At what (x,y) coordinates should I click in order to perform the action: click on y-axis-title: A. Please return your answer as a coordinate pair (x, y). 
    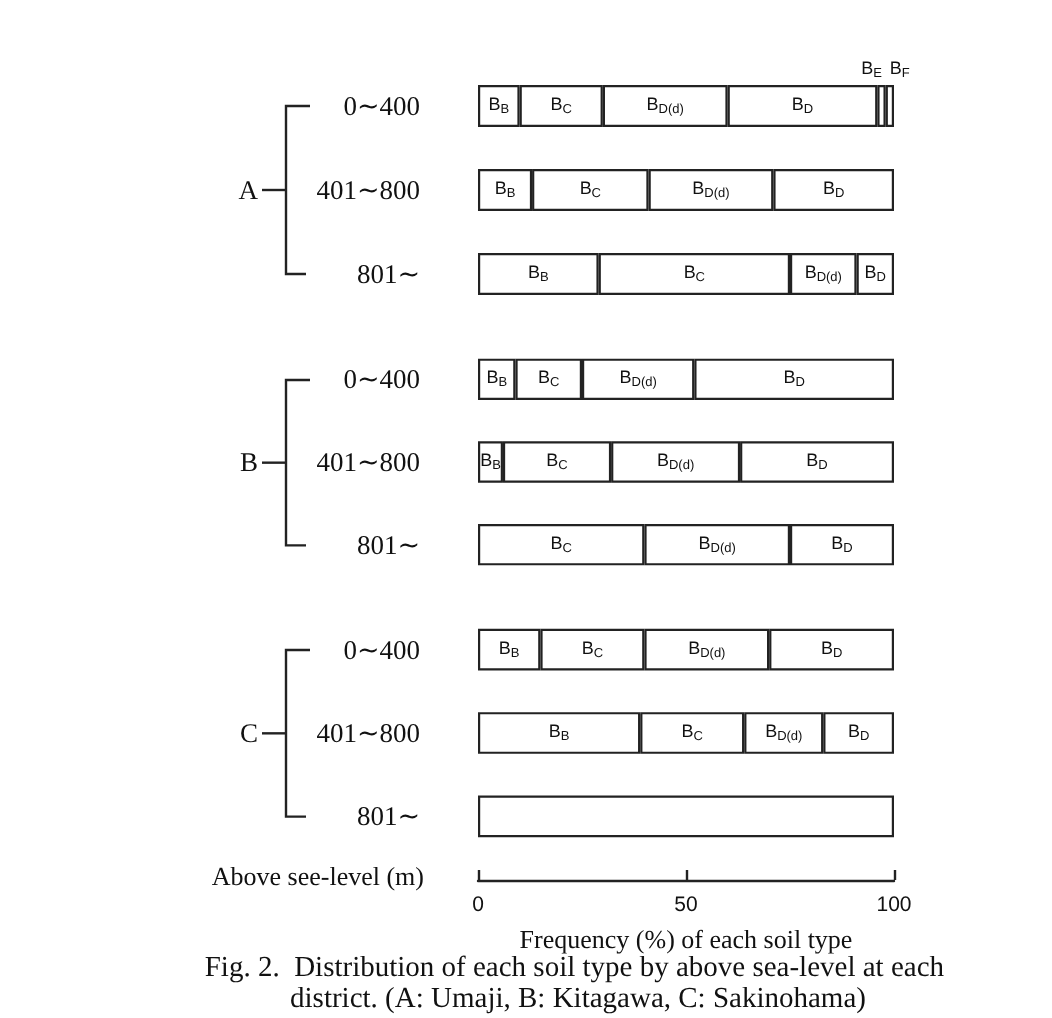
    Looking at the image, I should click on (248, 190).